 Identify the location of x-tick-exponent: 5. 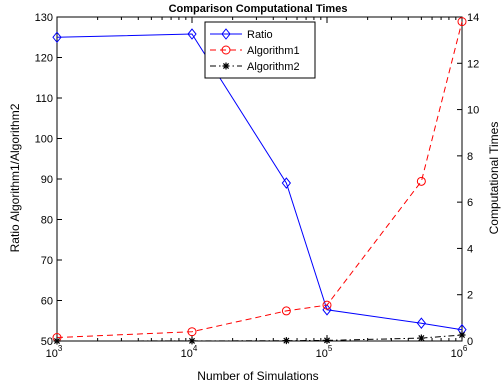
(330, 348).